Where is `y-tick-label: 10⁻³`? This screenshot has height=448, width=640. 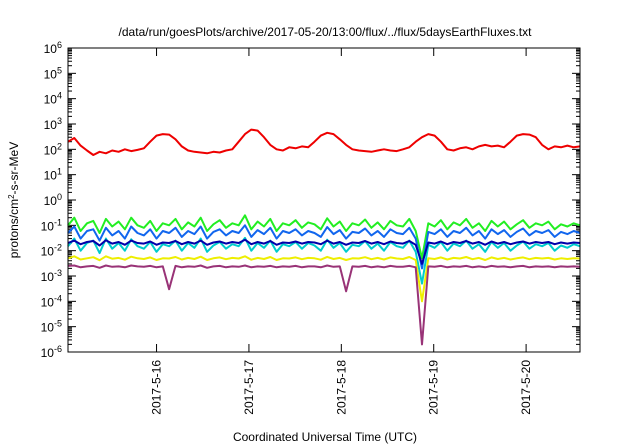 y-tick-label: 10⁻³ is located at coordinates (51, 276).